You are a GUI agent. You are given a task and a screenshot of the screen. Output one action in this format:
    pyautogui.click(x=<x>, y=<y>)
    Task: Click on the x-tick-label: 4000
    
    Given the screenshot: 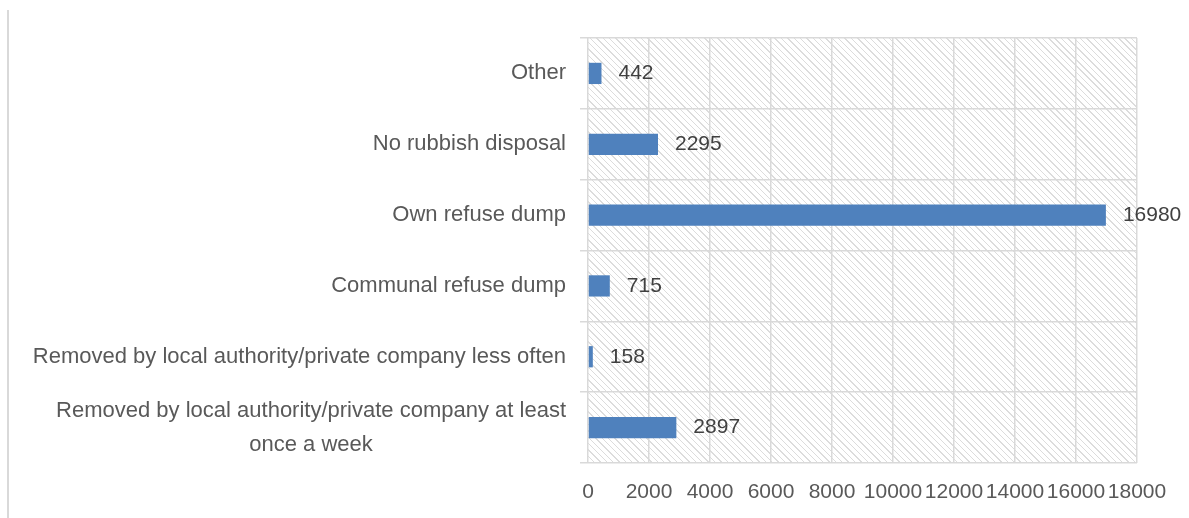 What is the action you would take?
    pyautogui.click(x=710, y=491)
    